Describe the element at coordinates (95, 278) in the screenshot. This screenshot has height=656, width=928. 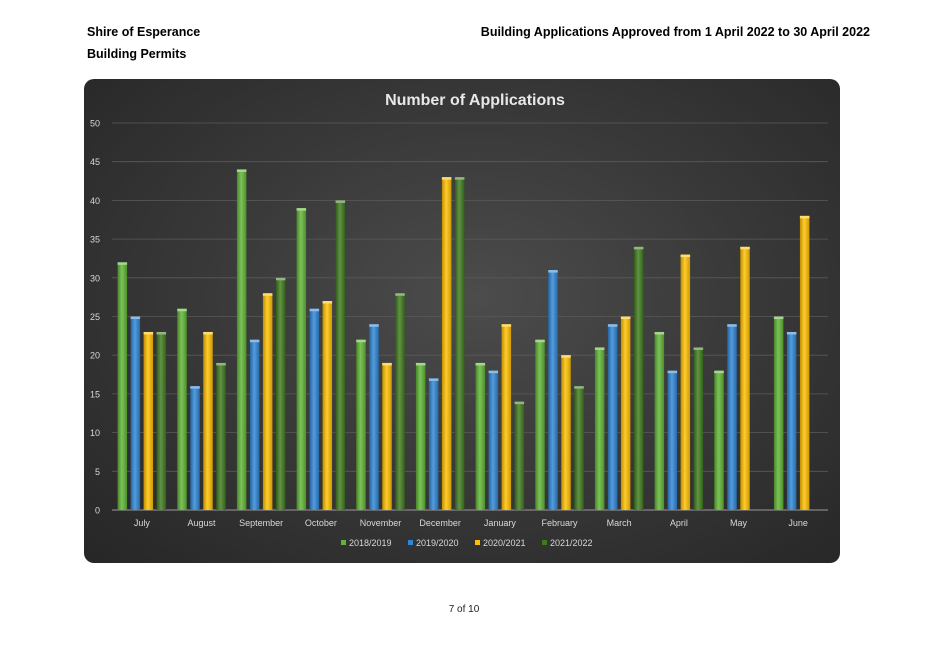
I see `y-tick-label: 30` at that location.